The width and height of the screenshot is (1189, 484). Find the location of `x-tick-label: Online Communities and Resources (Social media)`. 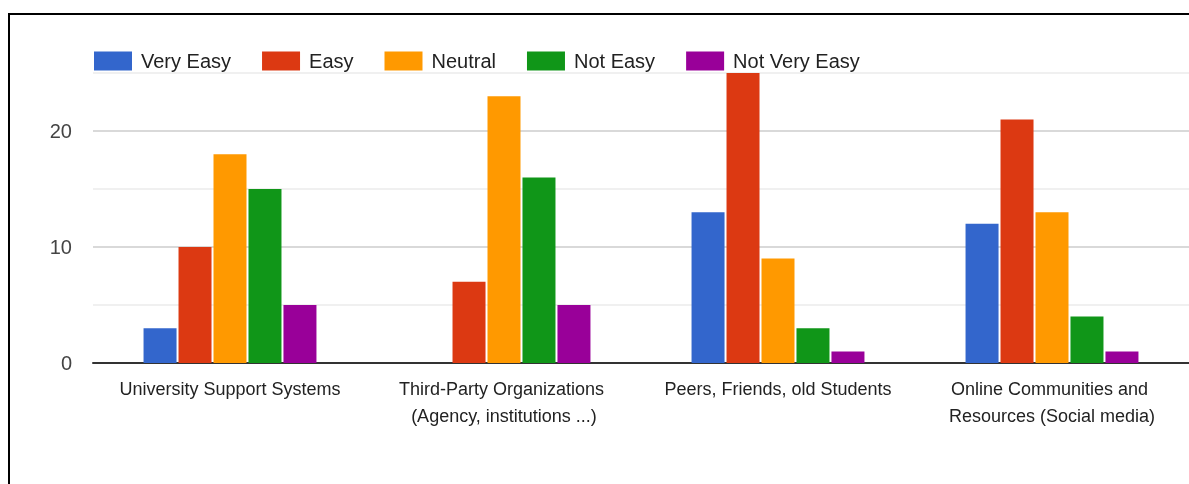

x-tick-label: Online Communities and Resources (Social media) is located at coordinates (1052, 402).